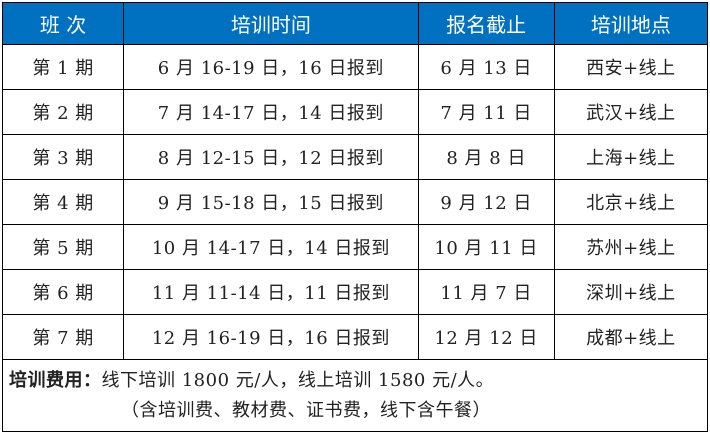 The image size is (710, 437). Describe the element at coordinates (271, 292) in the screenshot. I see `cell-time: 11 月 11-14 日，11 日报到` at that location.